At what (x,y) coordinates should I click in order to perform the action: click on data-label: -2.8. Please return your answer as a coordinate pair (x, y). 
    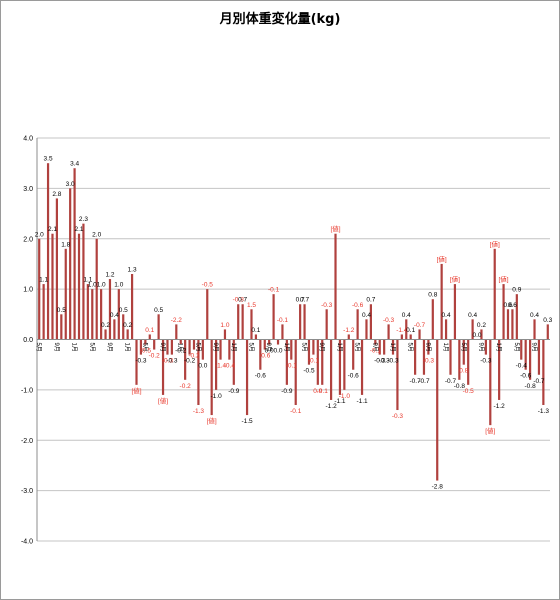
    Looking at the image, I should click on (438, 487).